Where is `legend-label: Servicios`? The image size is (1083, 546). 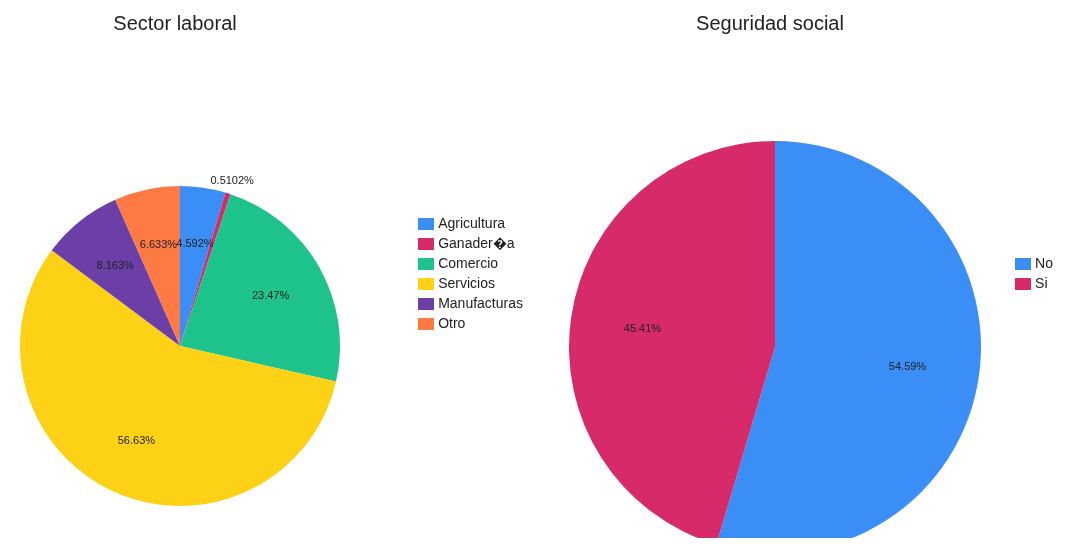
legend-label: Servicios is located at coordinates (466, 283).